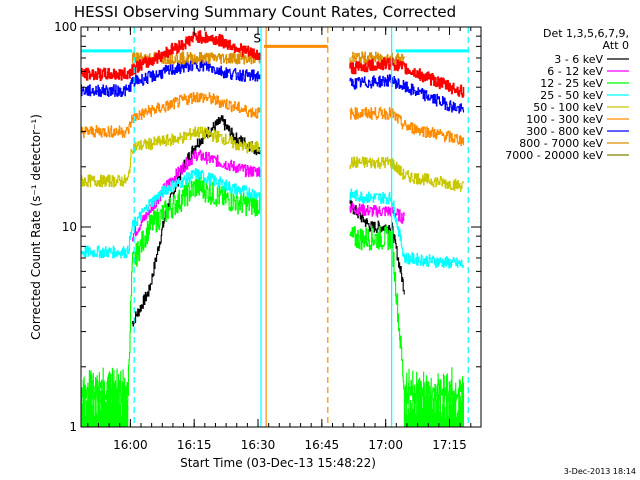 The image size is (640, 480). Describe the element at coordinates (385, 445) in the screenshot. I see `x-tick-label-4: 17:00` at that location.